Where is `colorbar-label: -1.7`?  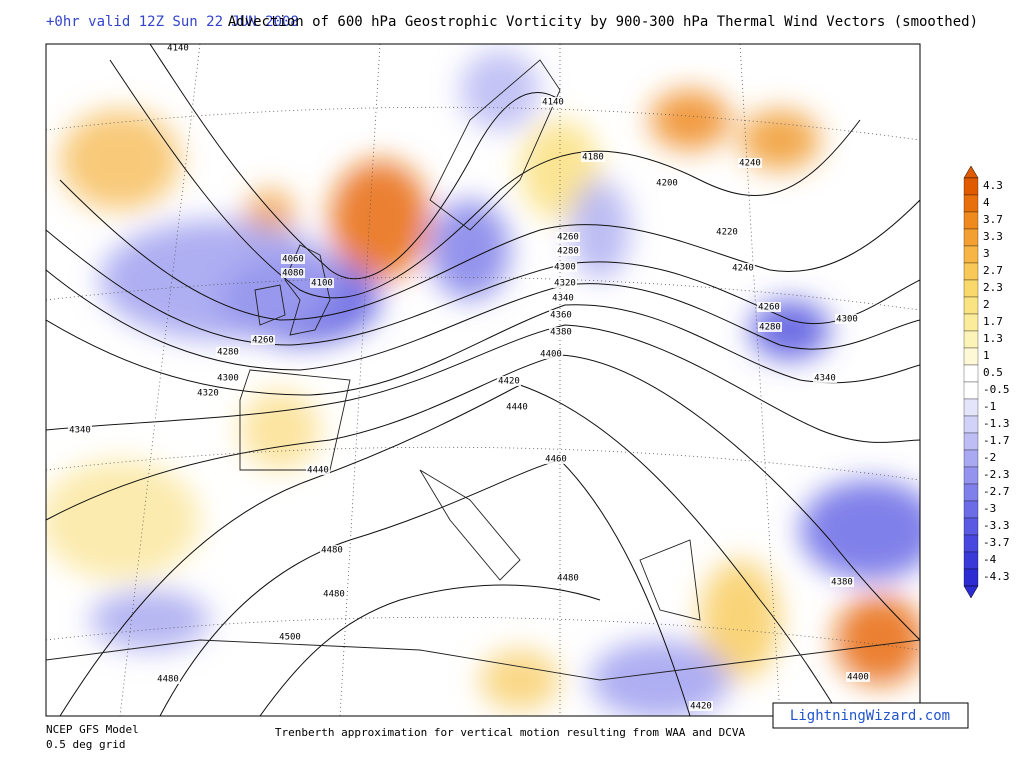 colorbar-label: -1.7 is located at coordinates (996, 440).